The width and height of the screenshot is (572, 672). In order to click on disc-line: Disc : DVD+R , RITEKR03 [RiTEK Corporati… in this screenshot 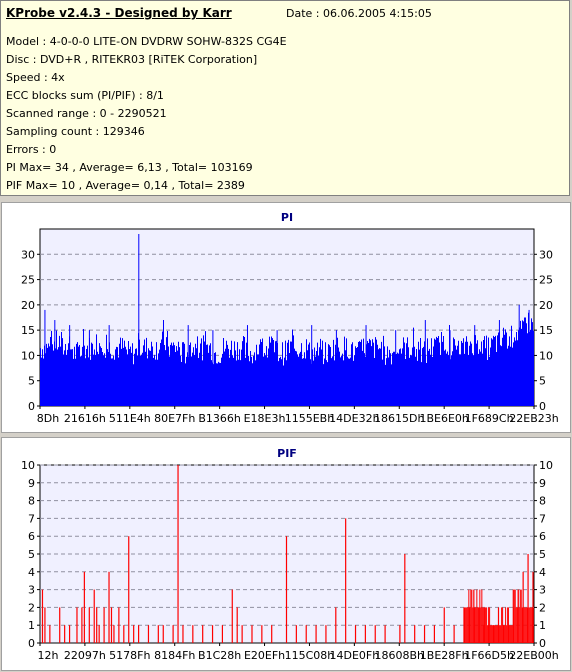, I will do `click(132, 59)`.